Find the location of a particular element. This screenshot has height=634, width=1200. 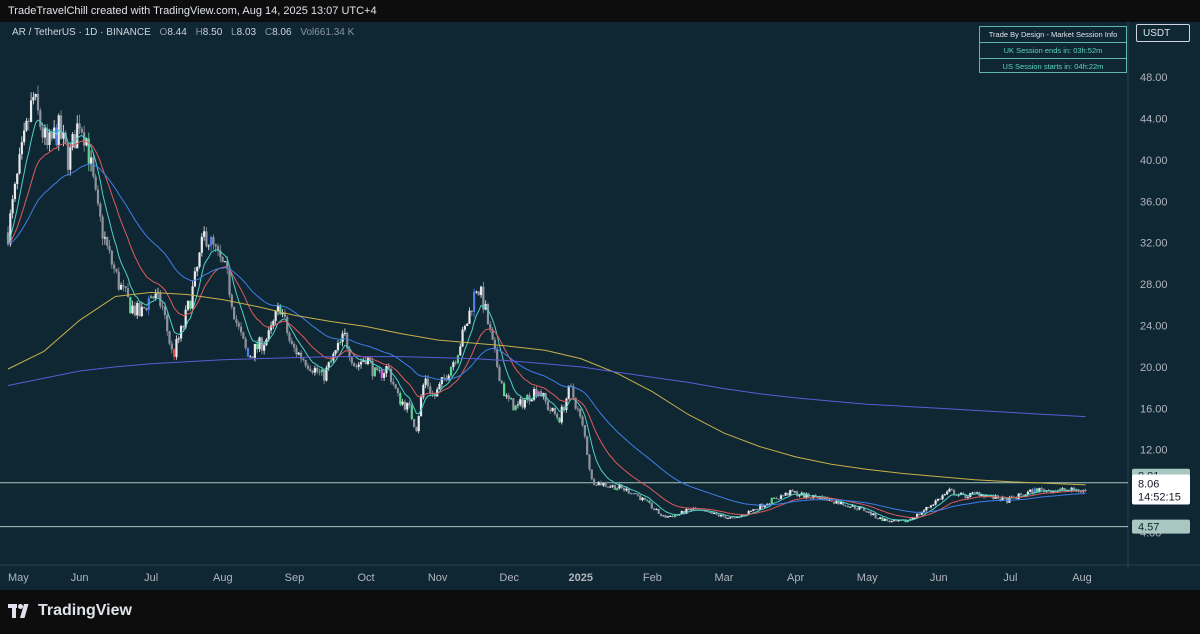

y-tick-label: 48.00 is located at coordinates (1154, 78).